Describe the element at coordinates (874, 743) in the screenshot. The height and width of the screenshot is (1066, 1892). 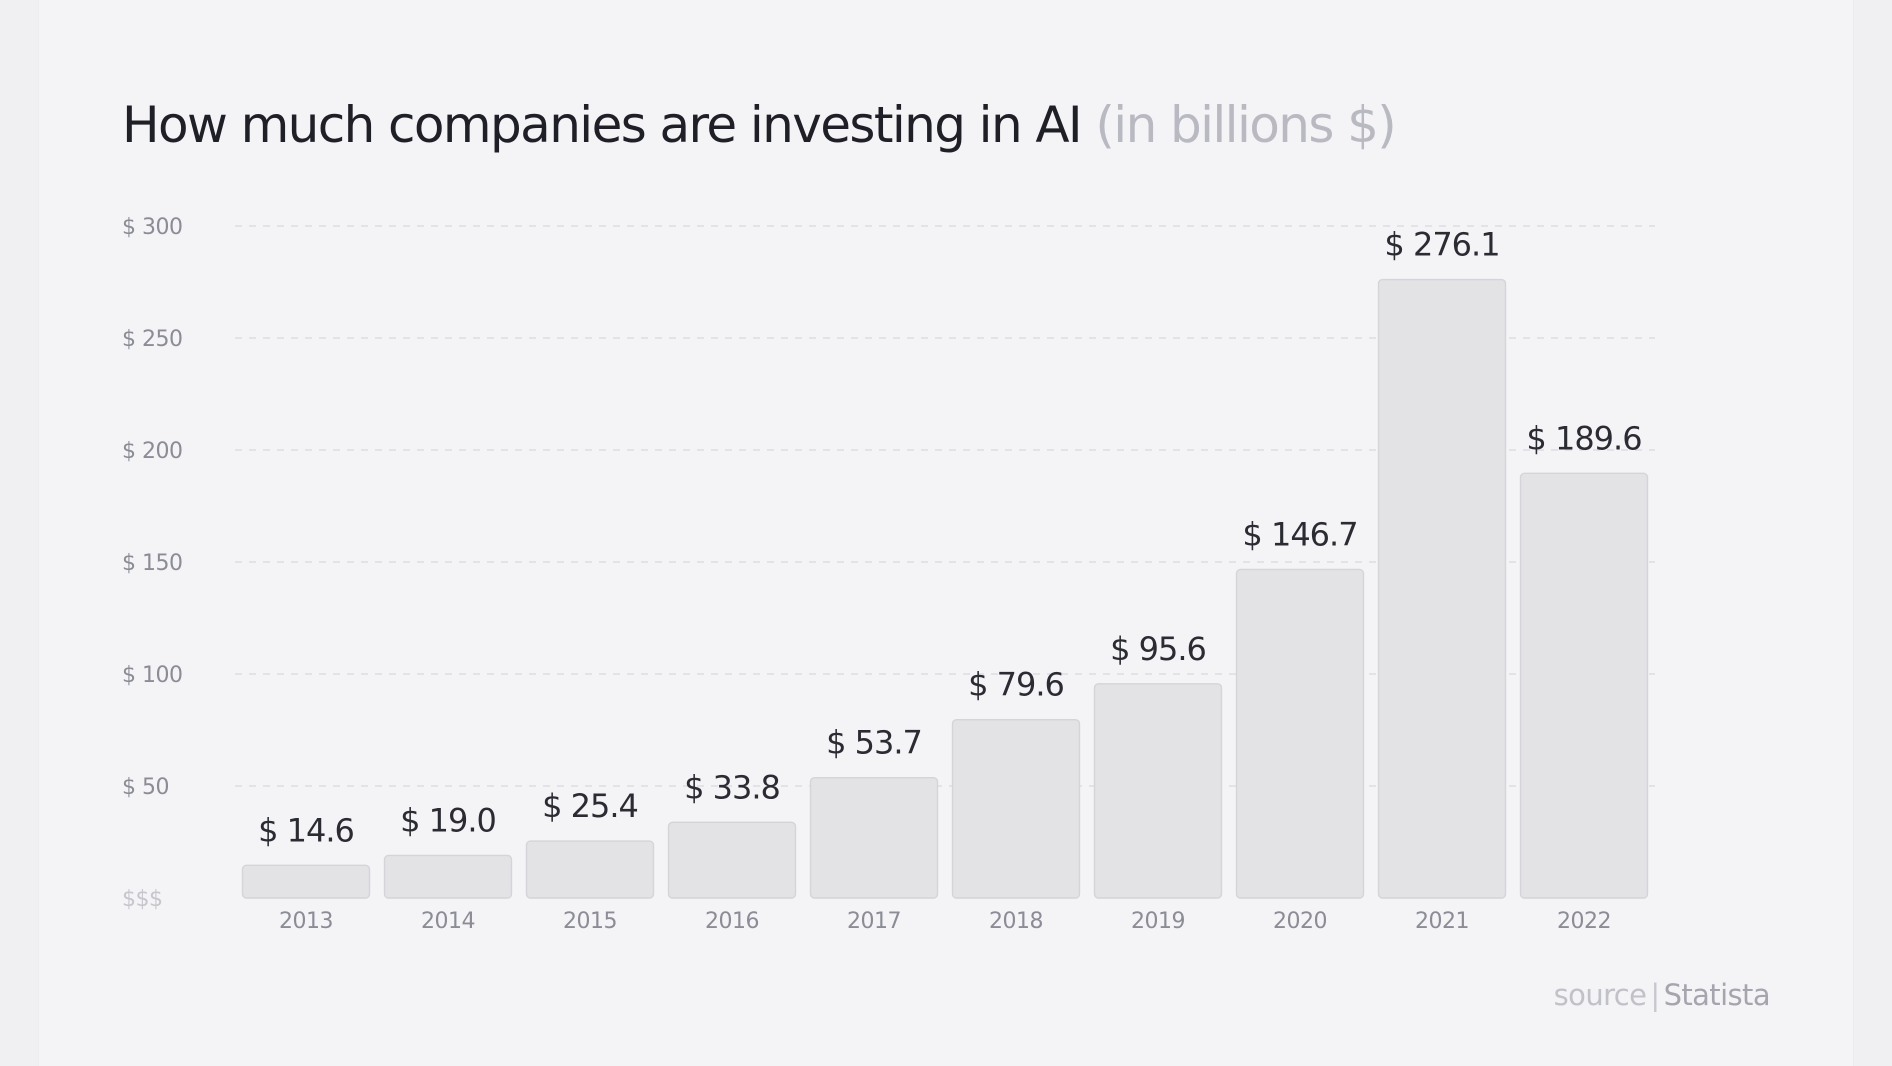
I see `value-label: $ 53.7` at that location.